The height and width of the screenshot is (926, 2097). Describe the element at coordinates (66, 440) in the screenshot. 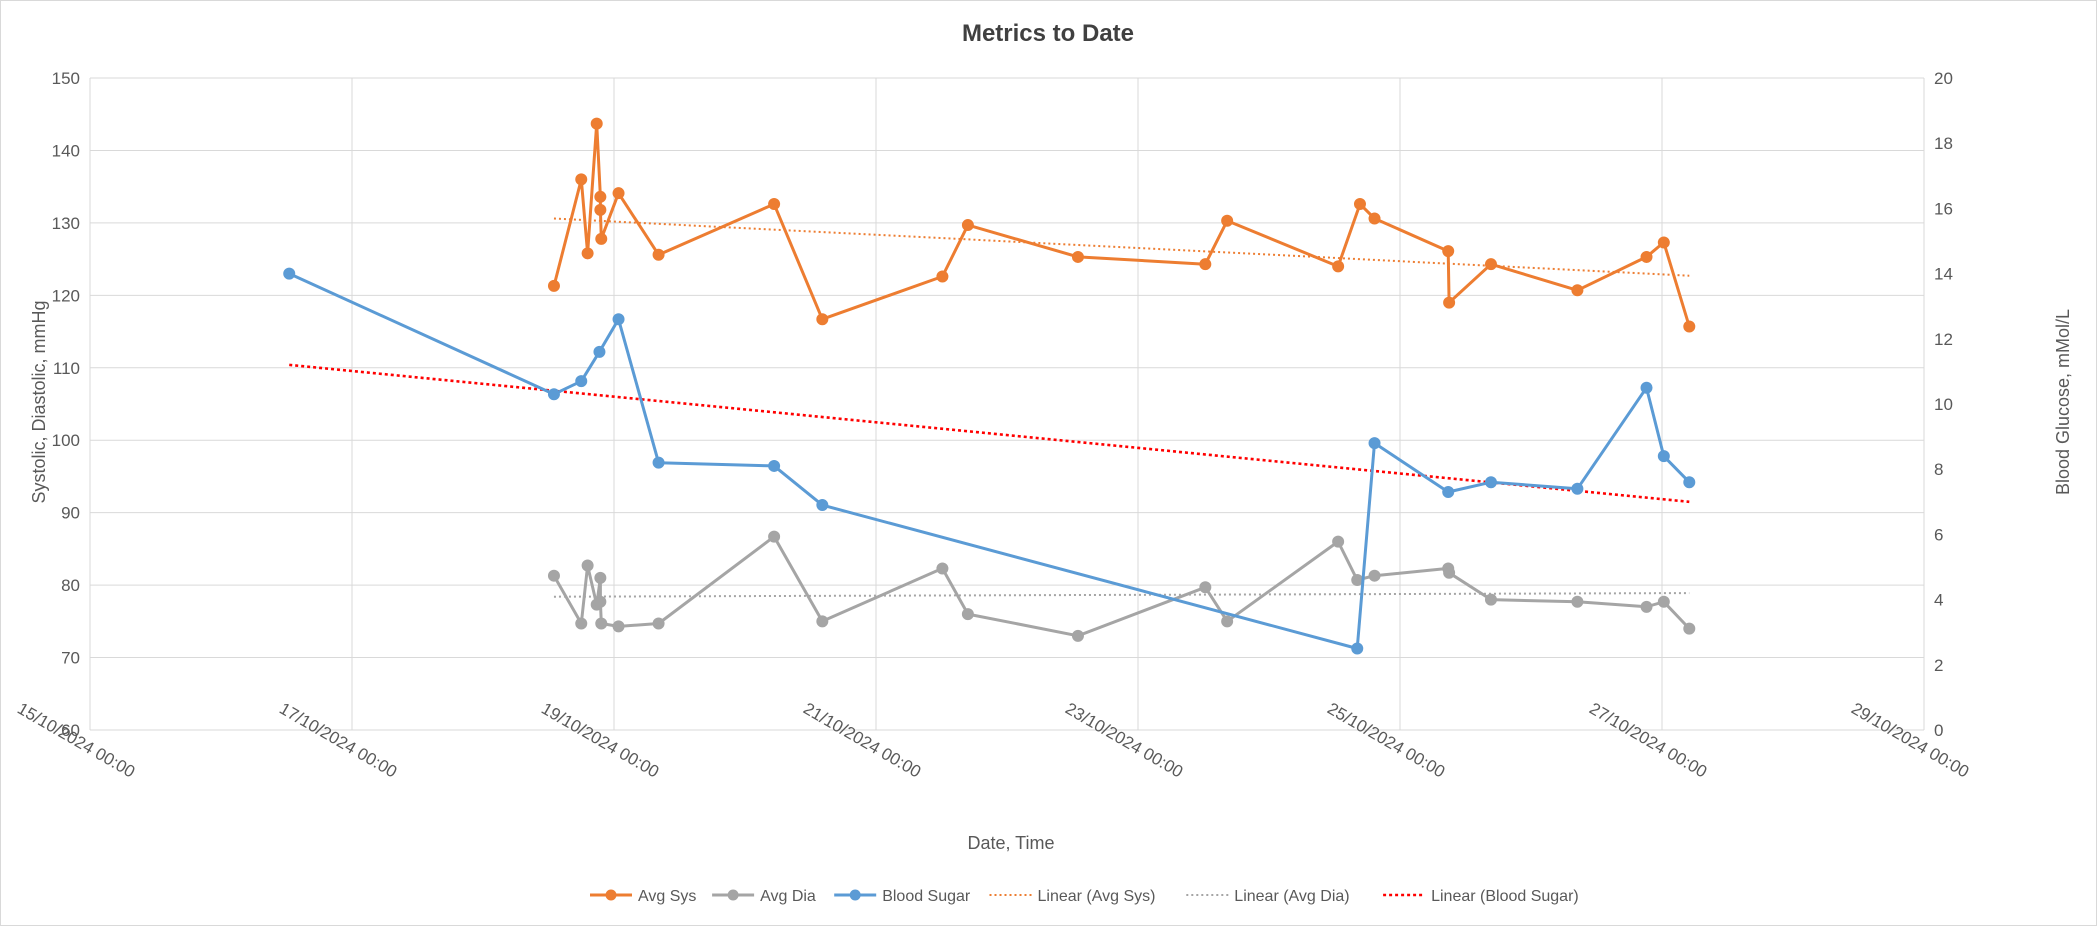

I see `y-left-tick-label: 100` at that location.